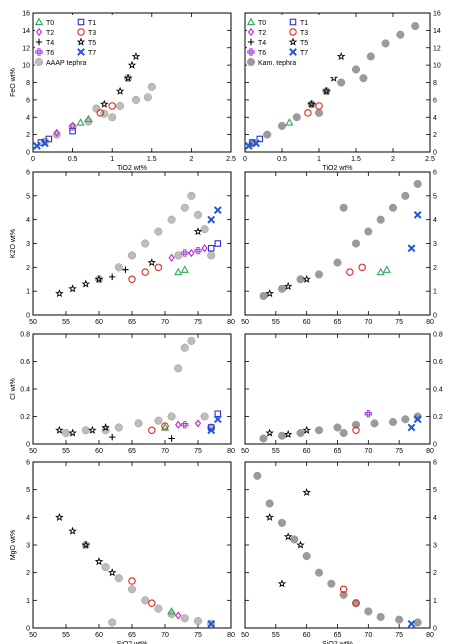 This screenshot has width=456, height=644. What do you see at coordinates (262, 23) in the screenshot?
I see `legend-label-t0: T0` at bounding box center [262, 23].